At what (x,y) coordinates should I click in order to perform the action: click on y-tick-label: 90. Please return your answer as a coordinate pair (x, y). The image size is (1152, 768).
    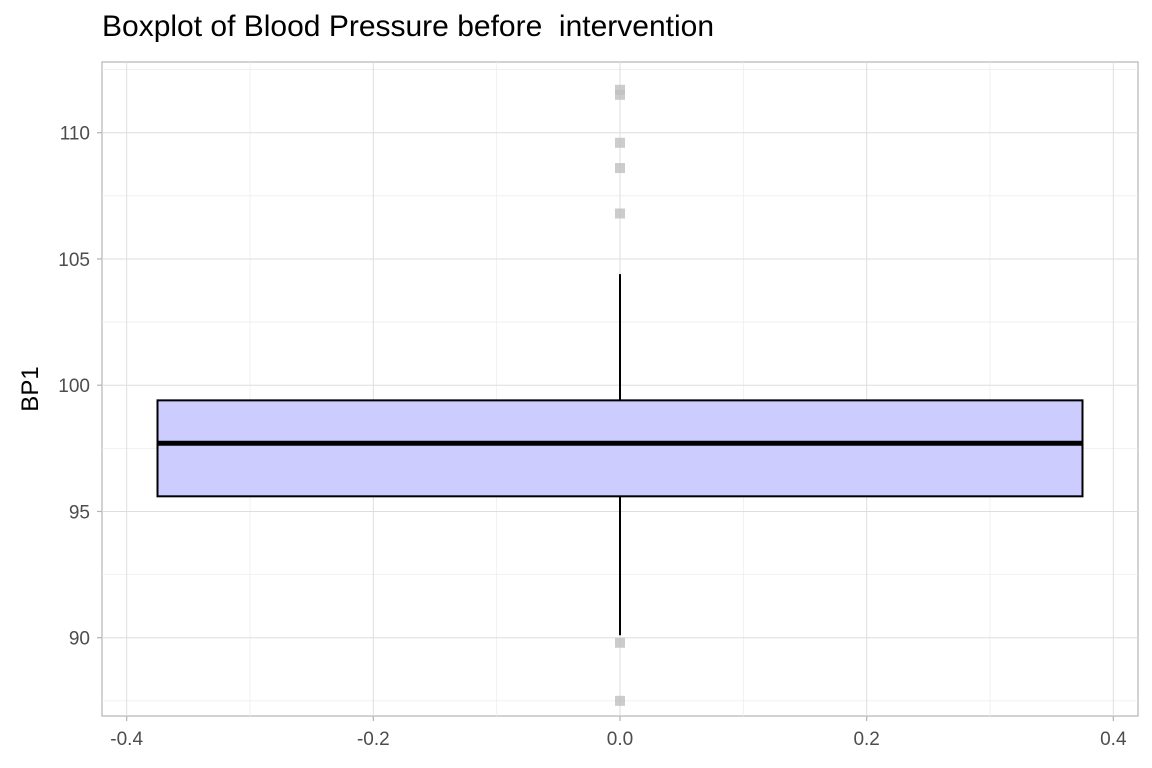
    Looking at the image, I should click on (79, 639).